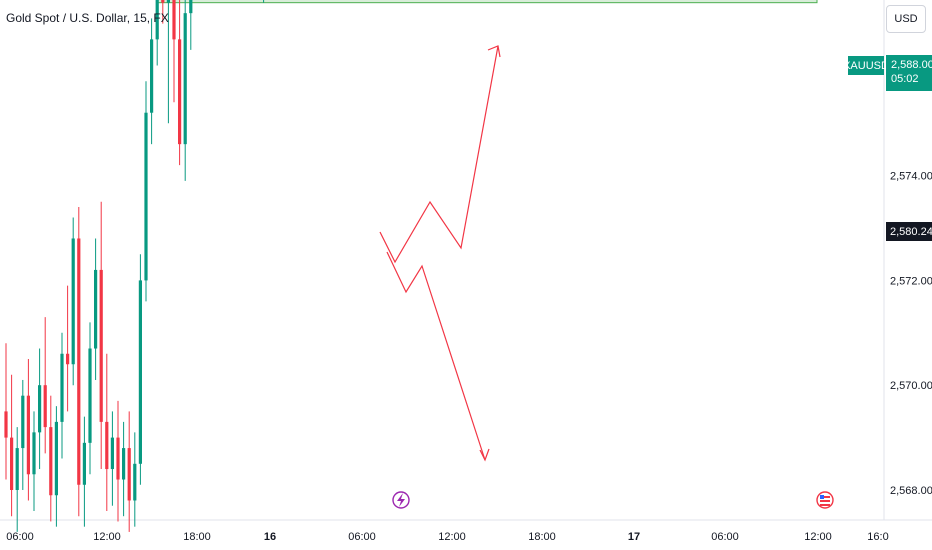  I want to click on demand-zone, so click(487, 2).